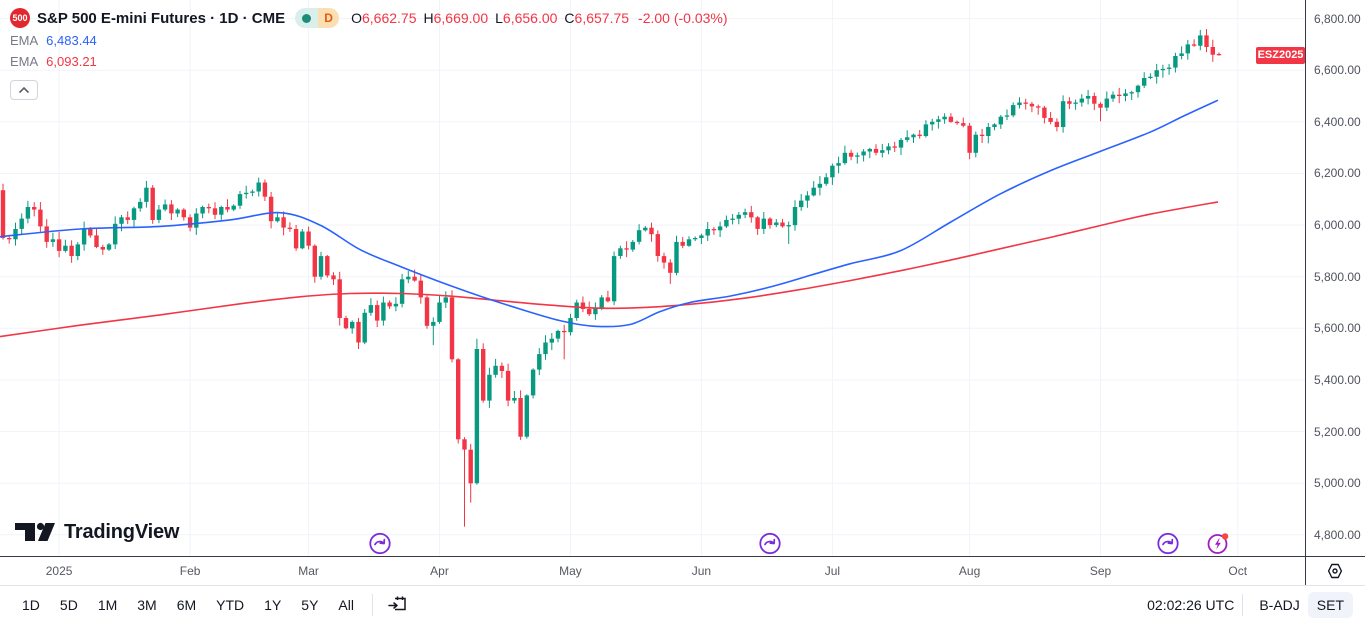 The height and width of the screenshot is (624, 1365). Describe the element at coordinates (1337, 431) in the screenshot. I see `price-axis-label: 5,200.00` at that location.